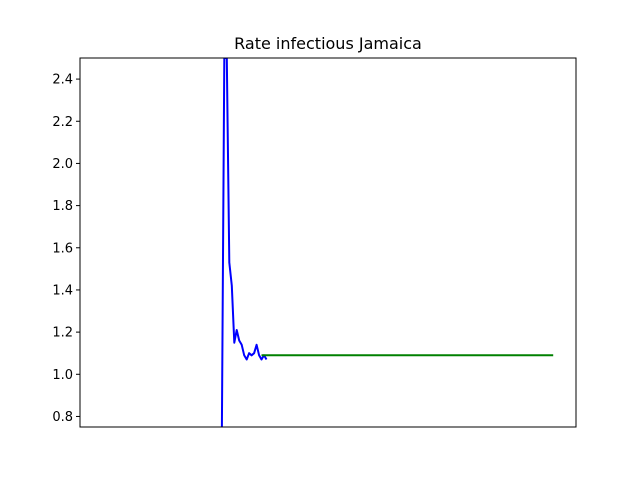 The height and width of the screenshot is (480, 640). I want to click on y-tick-label: 1.8, so click(62, 206).